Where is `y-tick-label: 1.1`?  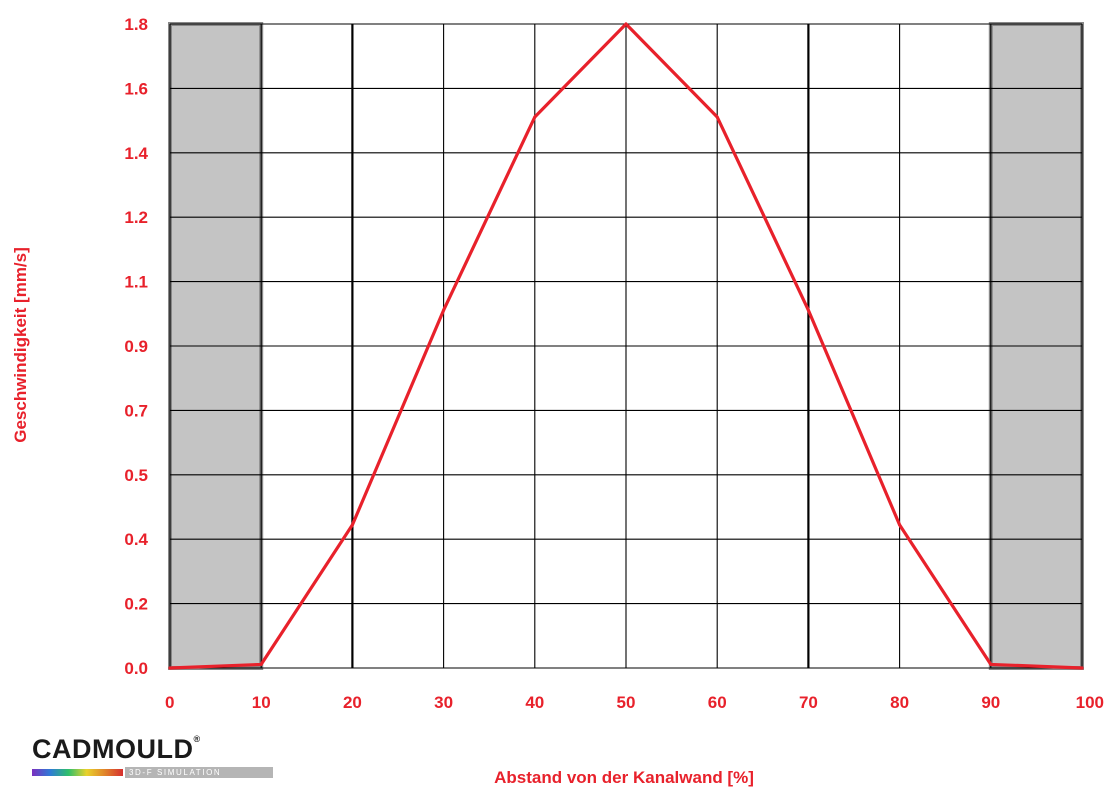 y-tick-label: 1.1 is located at coordinates (136, 282).